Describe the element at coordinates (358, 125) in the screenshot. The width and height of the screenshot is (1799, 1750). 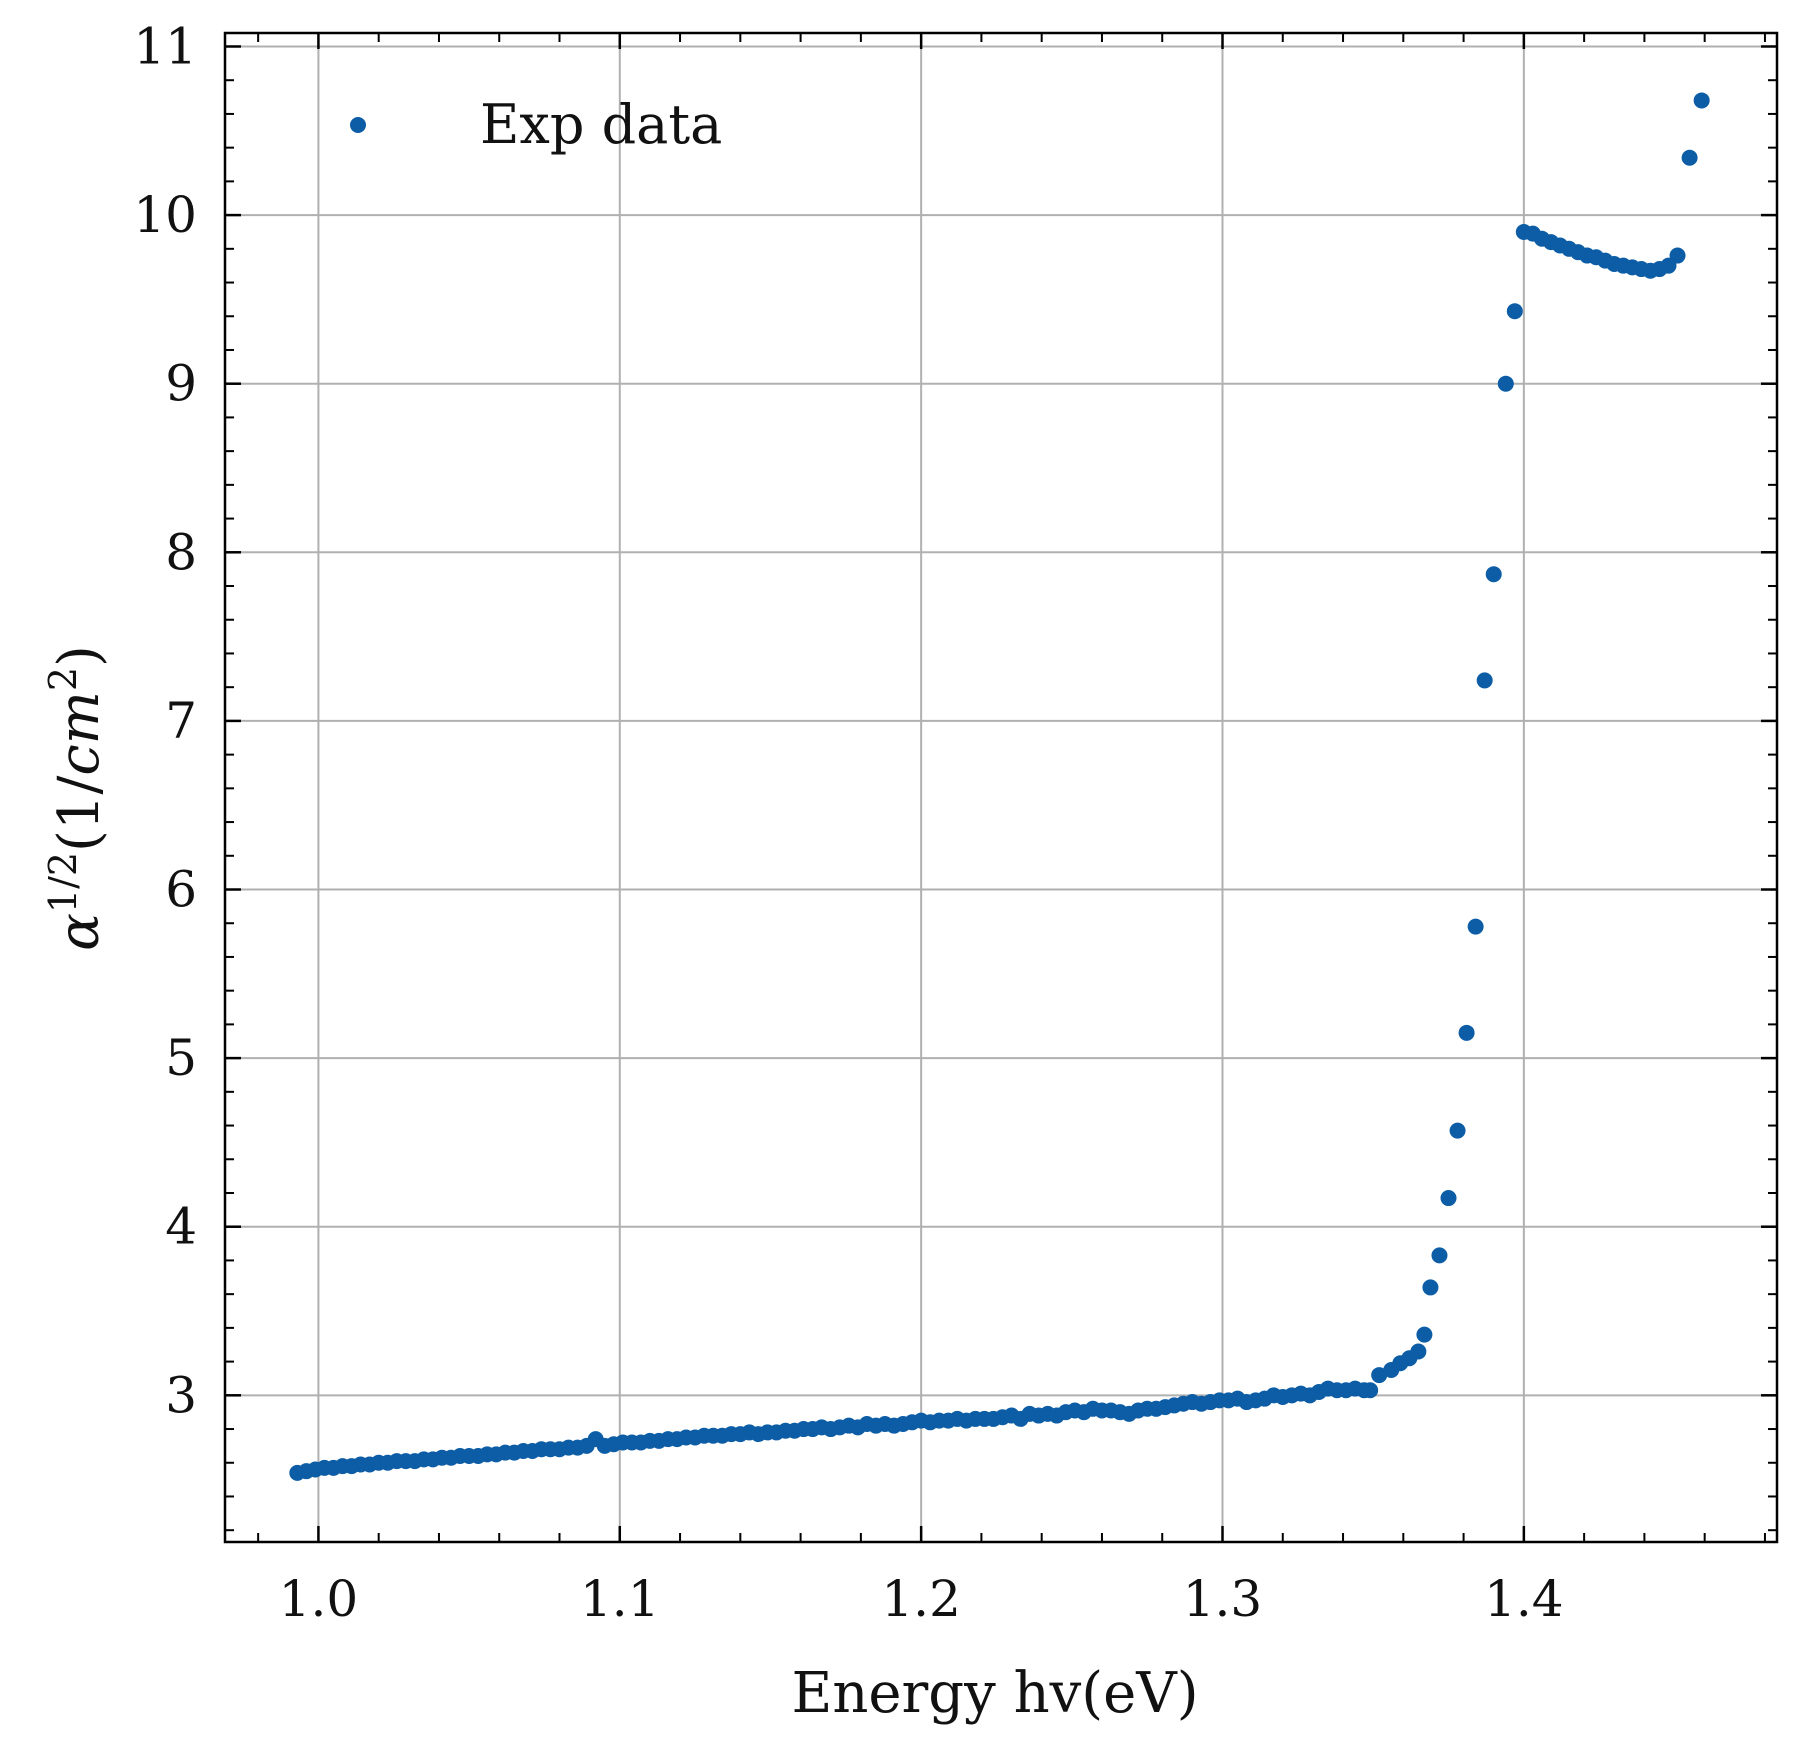
I see `legend-marker` at that location.